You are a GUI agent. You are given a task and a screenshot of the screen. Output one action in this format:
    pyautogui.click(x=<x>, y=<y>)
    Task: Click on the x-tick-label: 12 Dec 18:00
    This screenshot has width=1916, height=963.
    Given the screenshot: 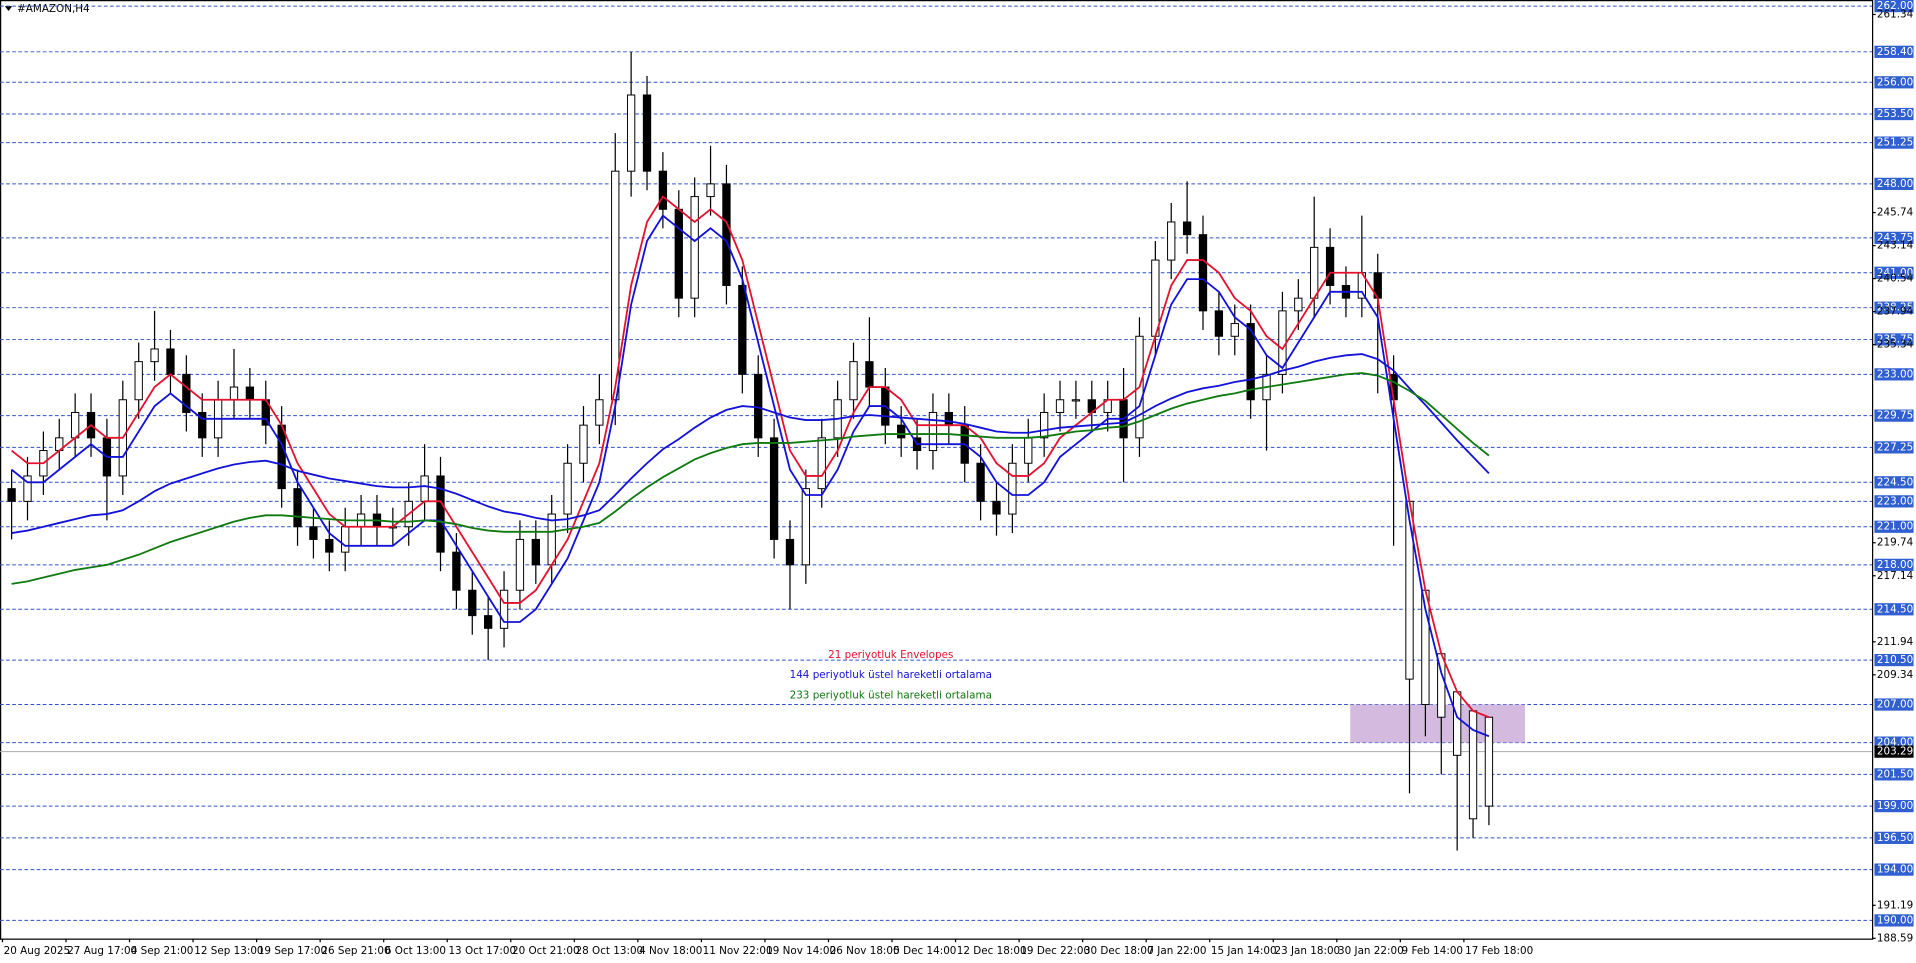 What is the action you would take?
    pyautogui.click(x=992, y=951)
    